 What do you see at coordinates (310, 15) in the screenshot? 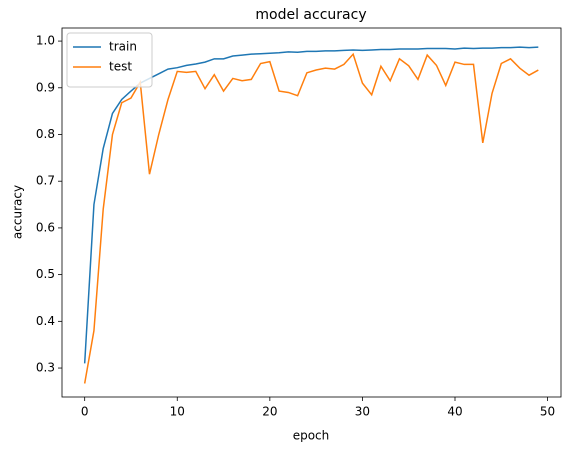
I see `chart-title: model accuracy` at bounding box center [310, 15].